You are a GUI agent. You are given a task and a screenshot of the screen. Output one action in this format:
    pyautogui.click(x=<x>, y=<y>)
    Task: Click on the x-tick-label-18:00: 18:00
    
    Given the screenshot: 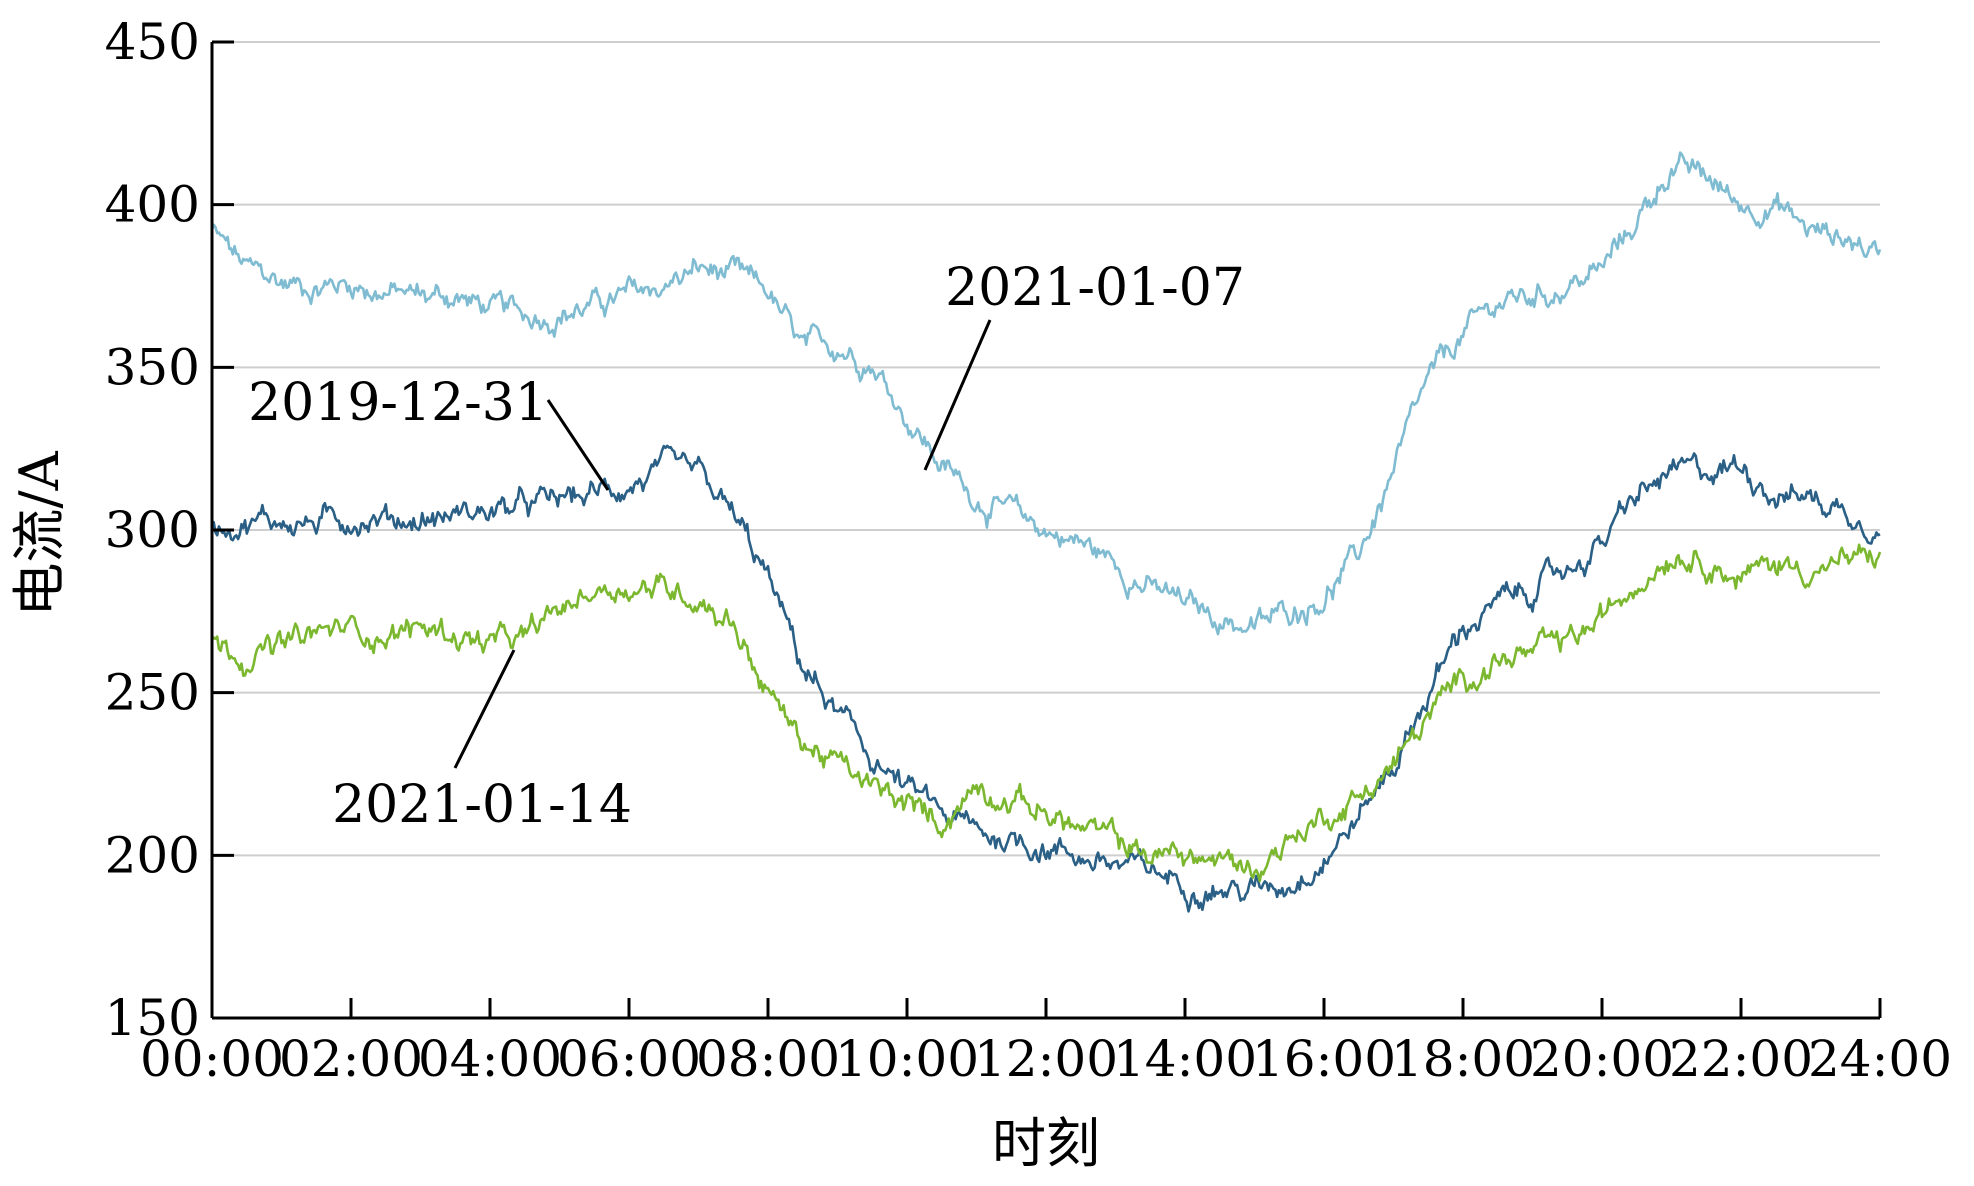 What is the action you would take?
    pyautogui.click(x=1463, y=1059)
    